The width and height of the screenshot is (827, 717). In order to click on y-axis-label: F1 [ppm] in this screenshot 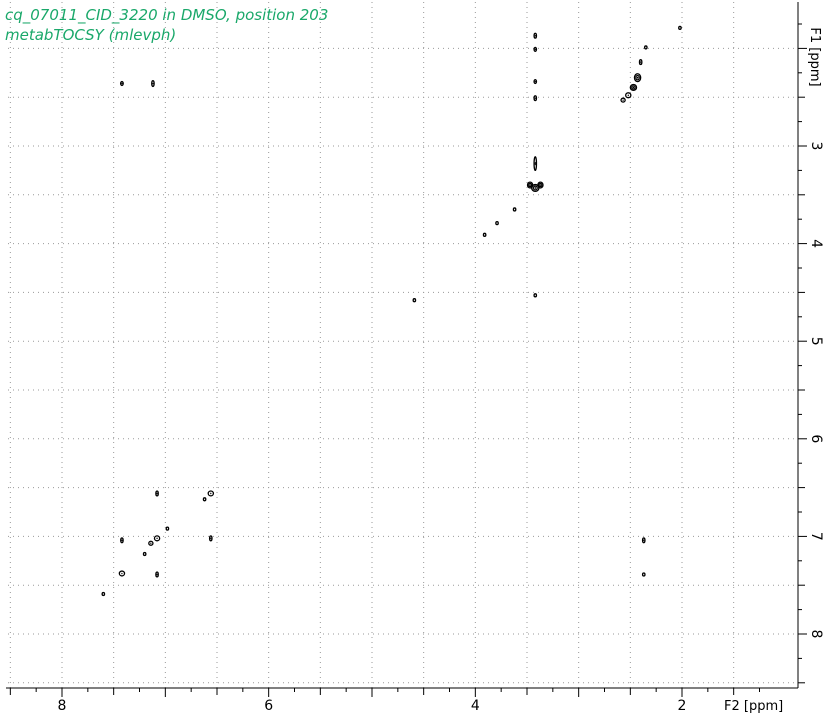, I will do `click(814, 56)`.